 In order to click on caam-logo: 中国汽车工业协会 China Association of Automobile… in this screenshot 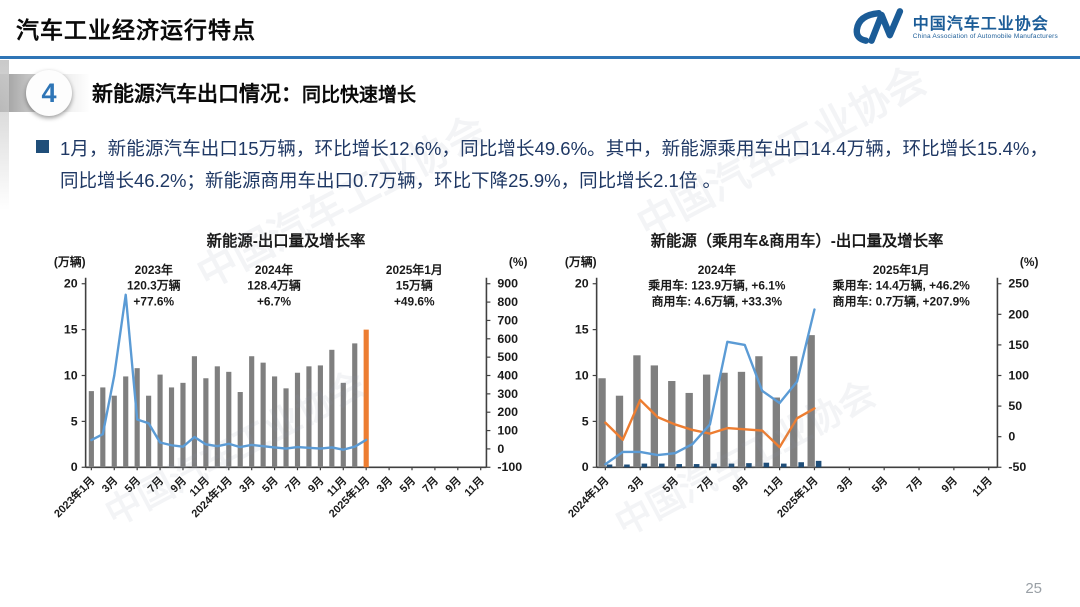, I will do `click(953, 28)`.